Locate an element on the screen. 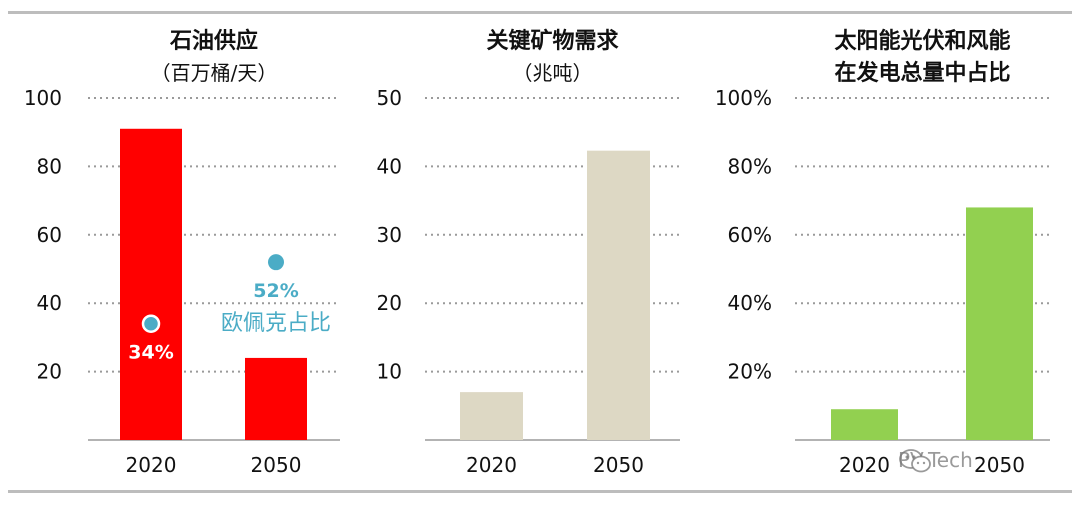 This screenshot has width=1080, height=505. chart1-ytick-label: 60 is located at coordinates (49, 235).